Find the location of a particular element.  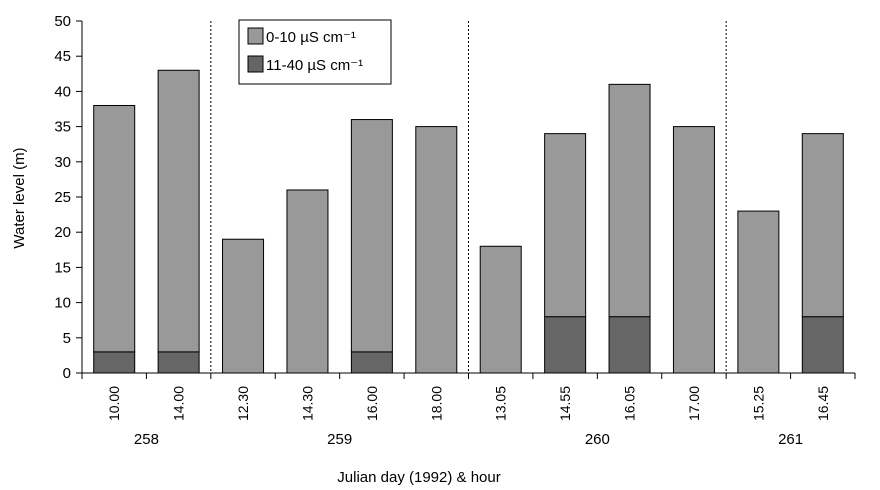

legend-label: 0-10 µS cm⁻¹ is located at coordinates (311, 37).